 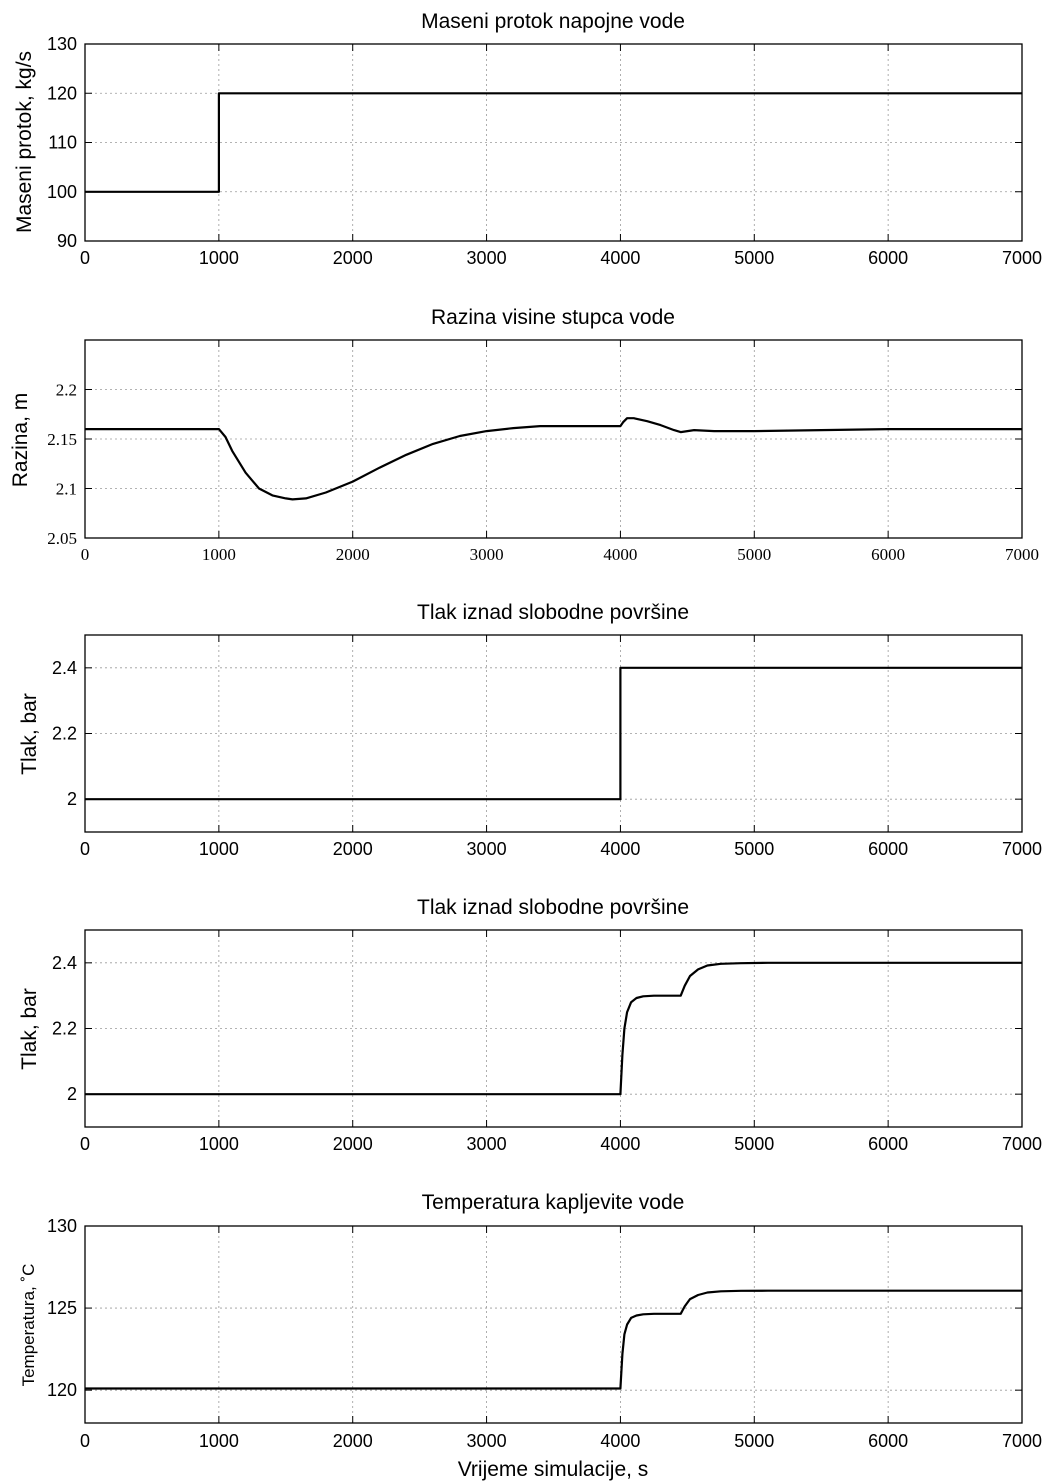 What do you see at coordinates (553, 612) in the screenshot?
I see `panel-pressure-1-title: Tlak iznad slobodne površine` at bounding box center [553, 612].